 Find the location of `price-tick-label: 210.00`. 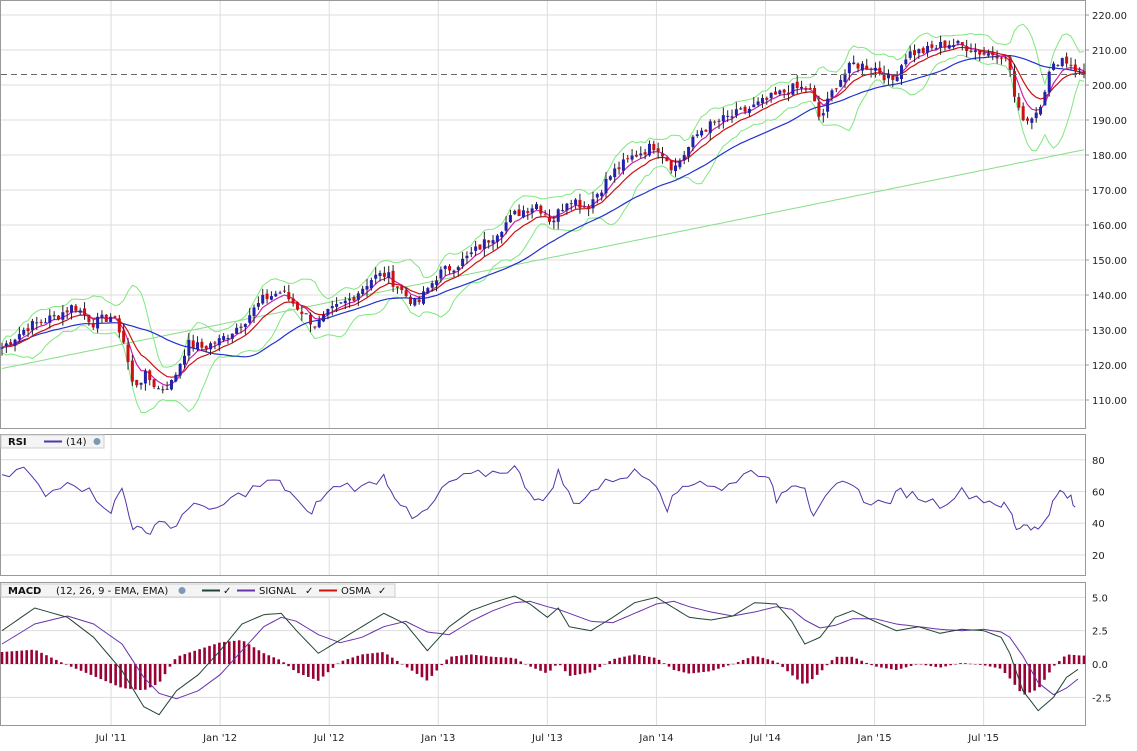

price-tick-label: 210.00 is located at coordinates (1109, 51).